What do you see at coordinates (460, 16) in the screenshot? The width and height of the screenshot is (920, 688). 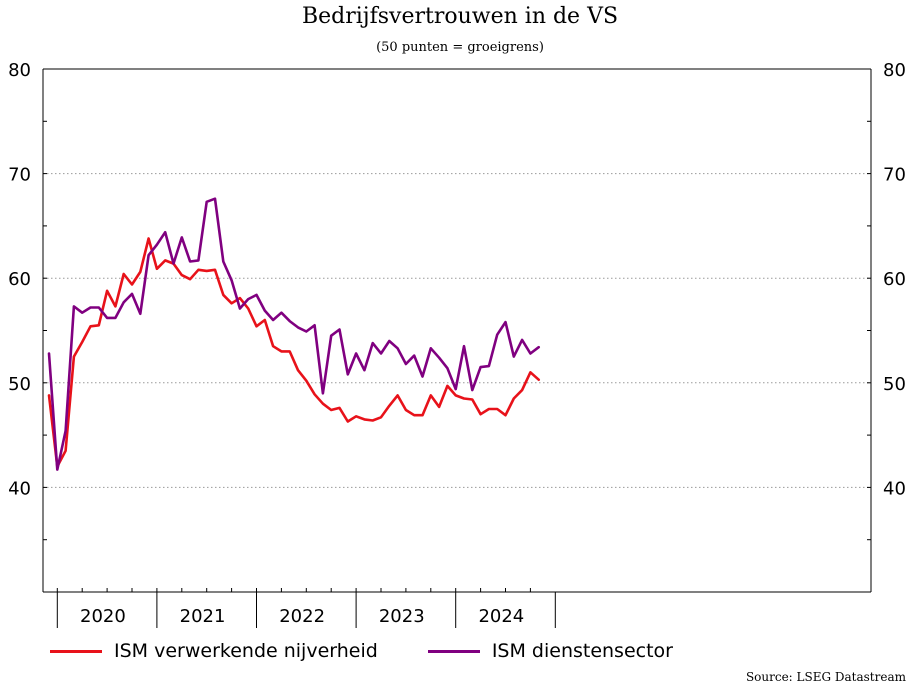 I see `chart-title: Bedrijfsvertrouwen in de VS` at bounding box center [460, 16].